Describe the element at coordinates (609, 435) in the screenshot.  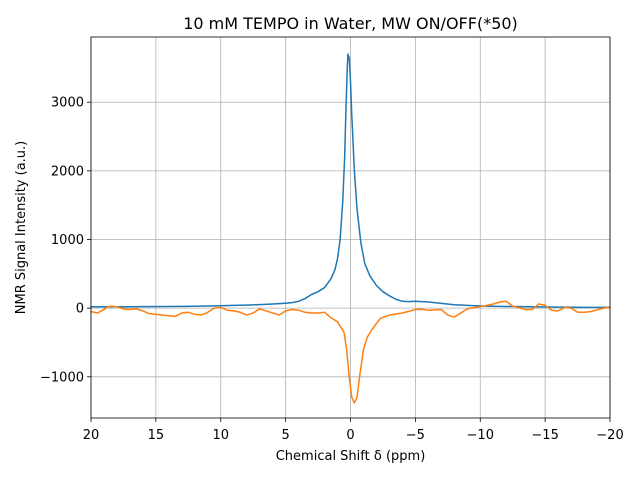
I see `x-tick-label: −20` at that location.